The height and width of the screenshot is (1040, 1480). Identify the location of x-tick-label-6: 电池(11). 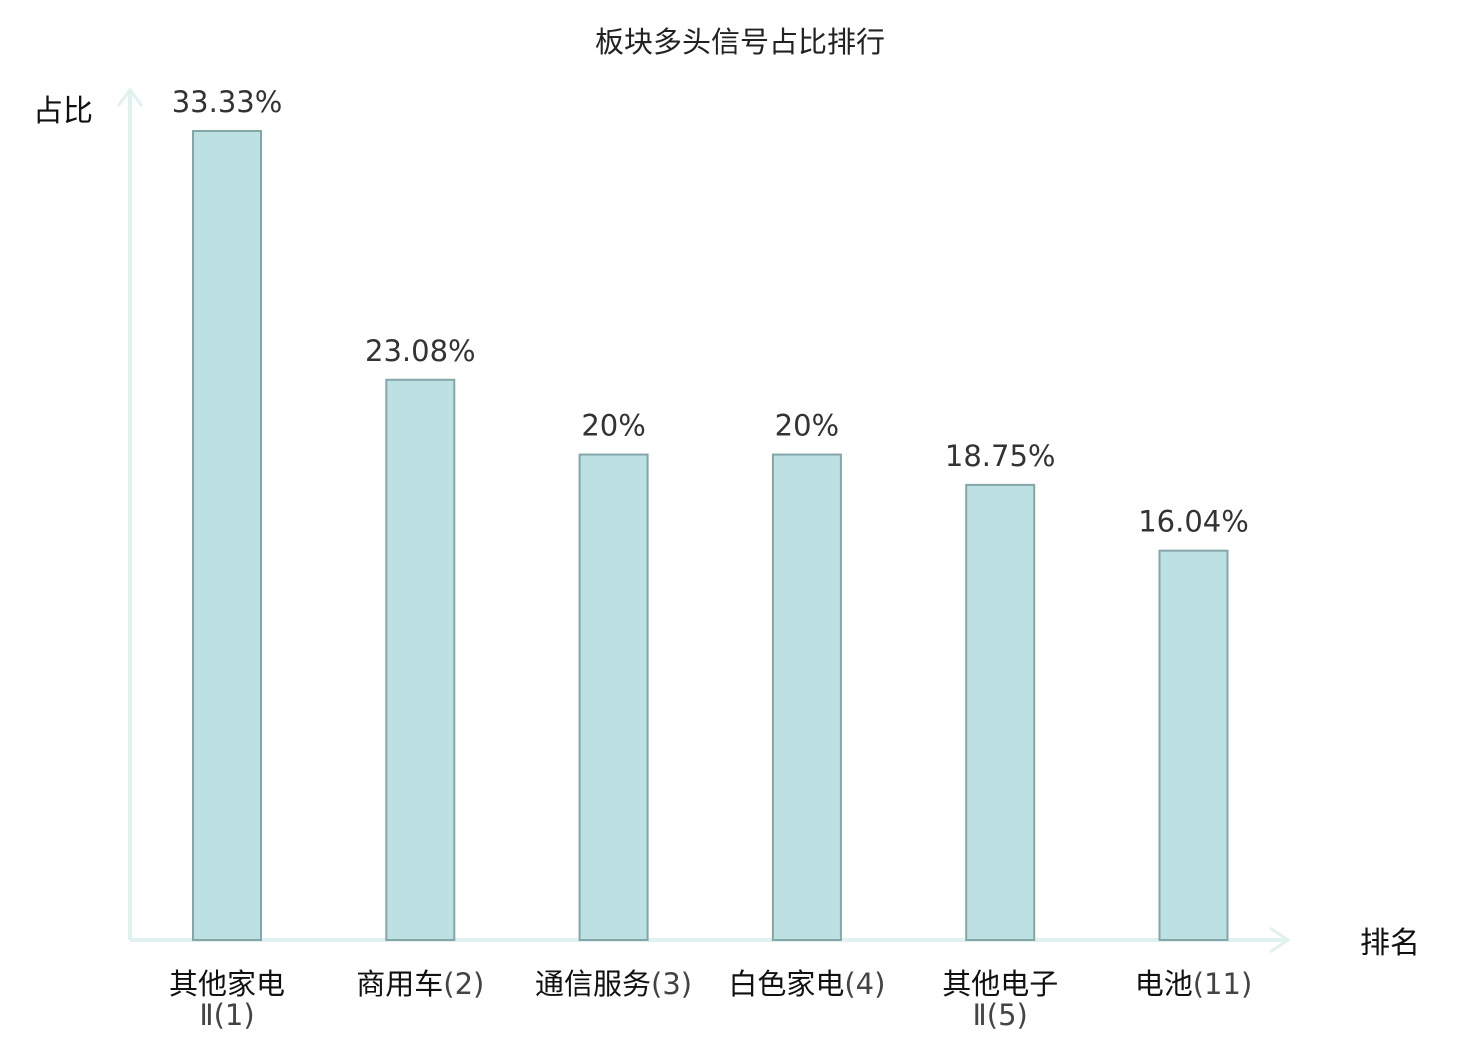
(1194, 984).